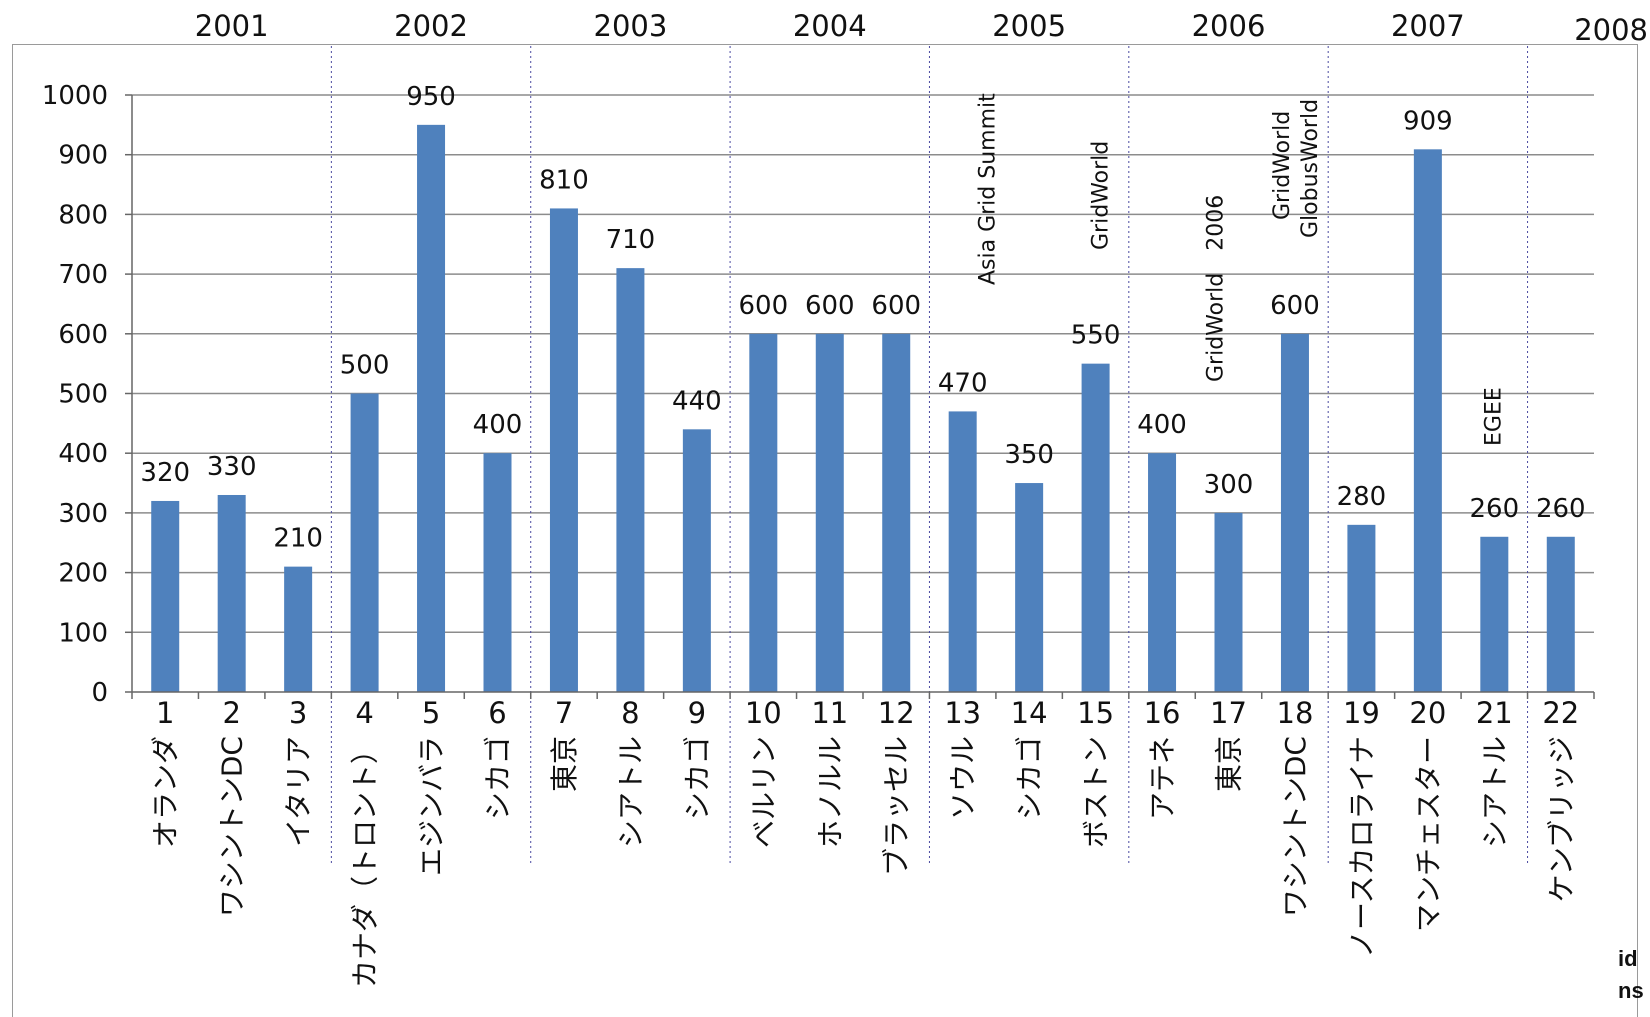 Image resolution: width=1650 pixels, height=1017 pixels. I want to click on event-annotation: Asia Grid Summit, so click(988, 189).